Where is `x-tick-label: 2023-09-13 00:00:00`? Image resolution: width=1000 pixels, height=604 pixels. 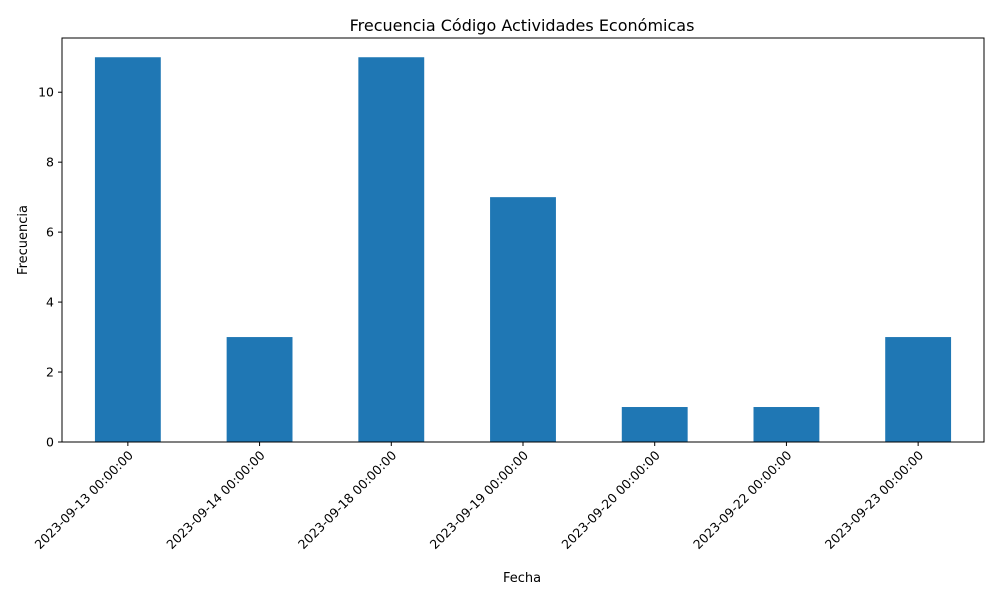
x-tick-label: 2023-09-13 00:00:00 is located at coordinates (83, 499).